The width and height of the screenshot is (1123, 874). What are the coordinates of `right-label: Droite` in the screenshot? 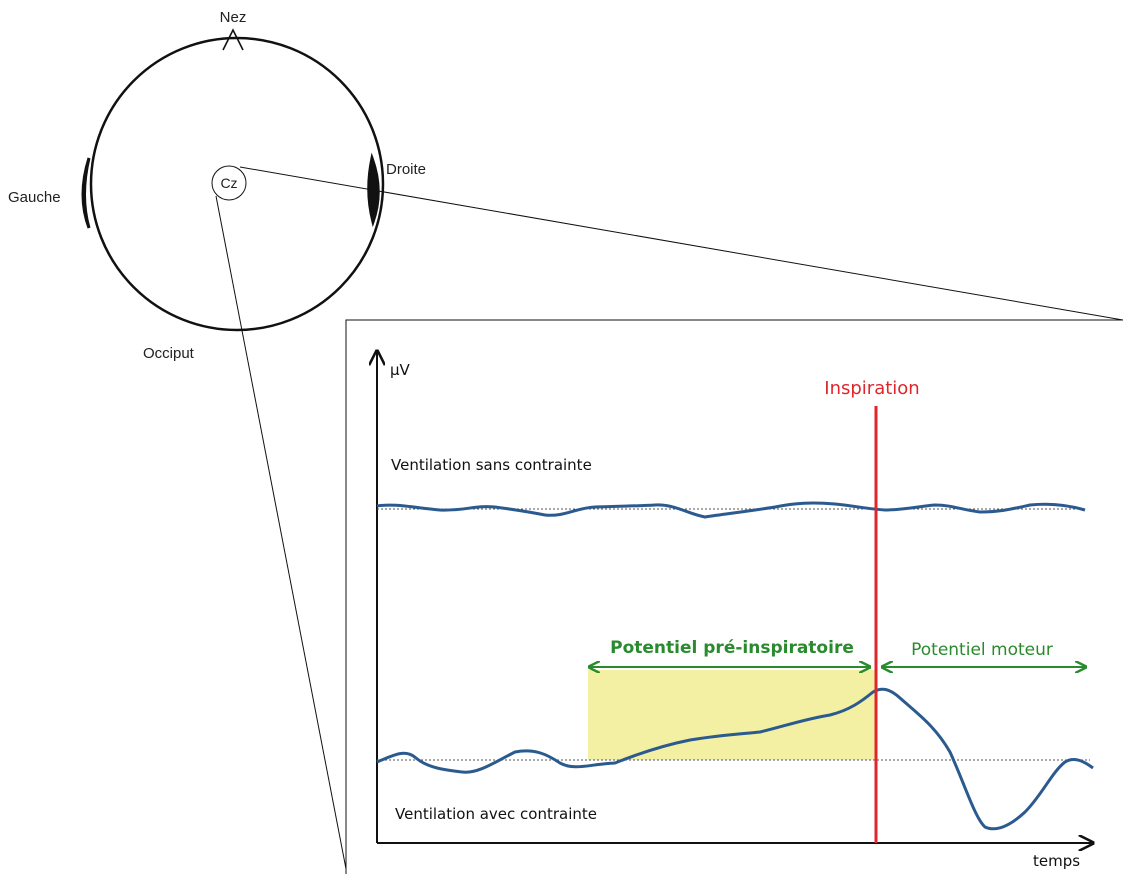 It's located at (406, 169).